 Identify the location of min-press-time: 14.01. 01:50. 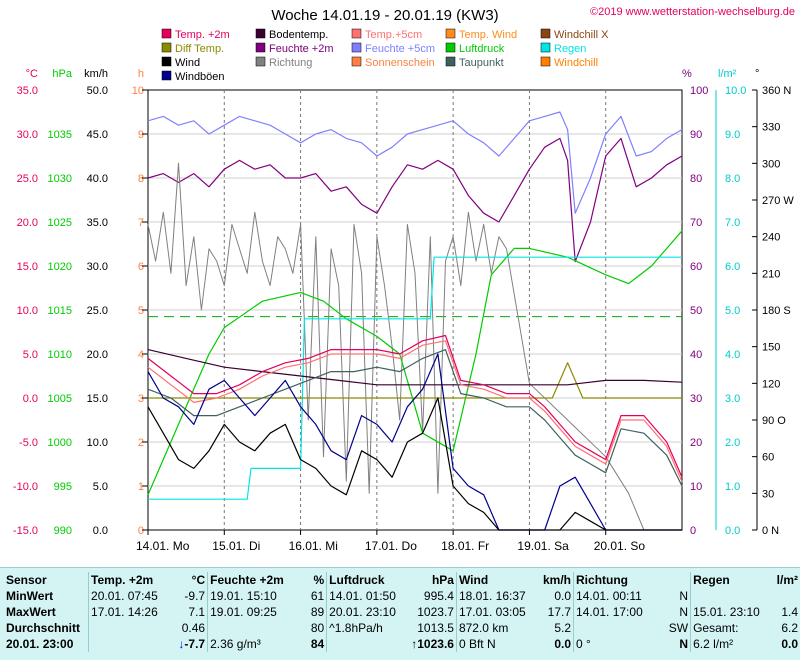
(368, 596).